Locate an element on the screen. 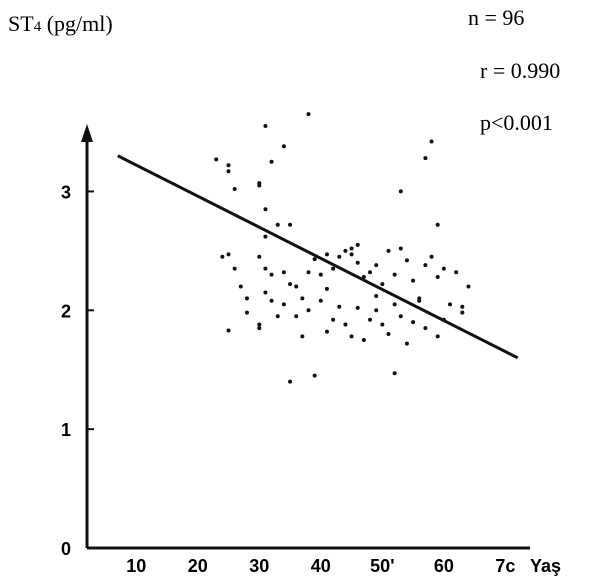 This screenshot has height=583, width=594. x-tick-label: 50' is located at coordinates (382, 566).